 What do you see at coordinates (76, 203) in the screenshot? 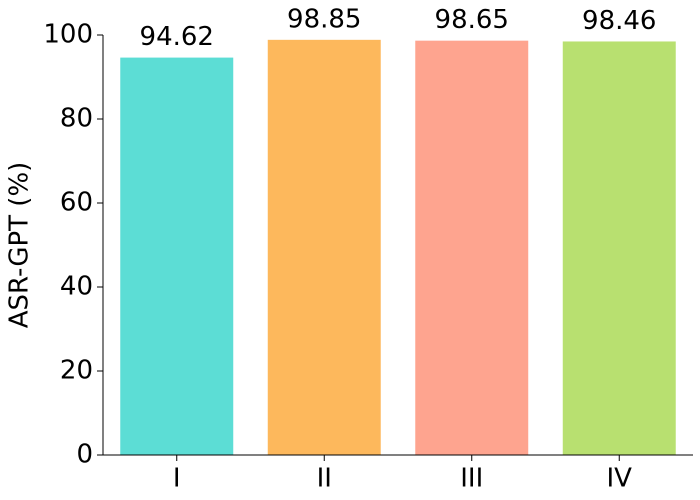
I see `y-tick-label: 60` at bounding box center [76, 203].